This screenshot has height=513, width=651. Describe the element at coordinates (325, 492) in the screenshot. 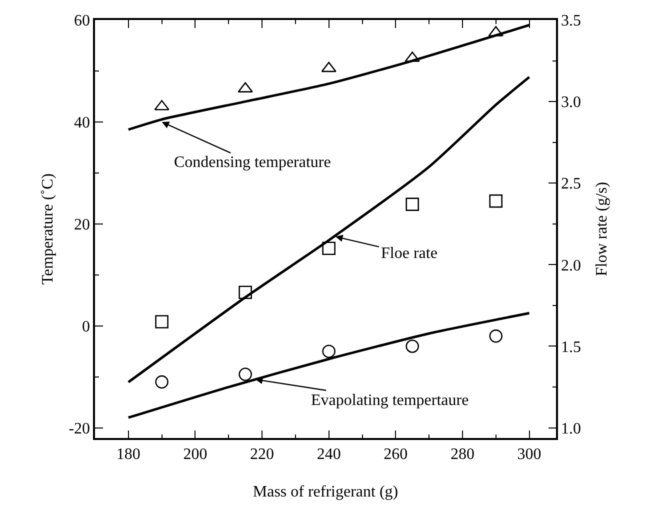

I see `x-axis-title: Mass of refrigerant (g)` at that location.